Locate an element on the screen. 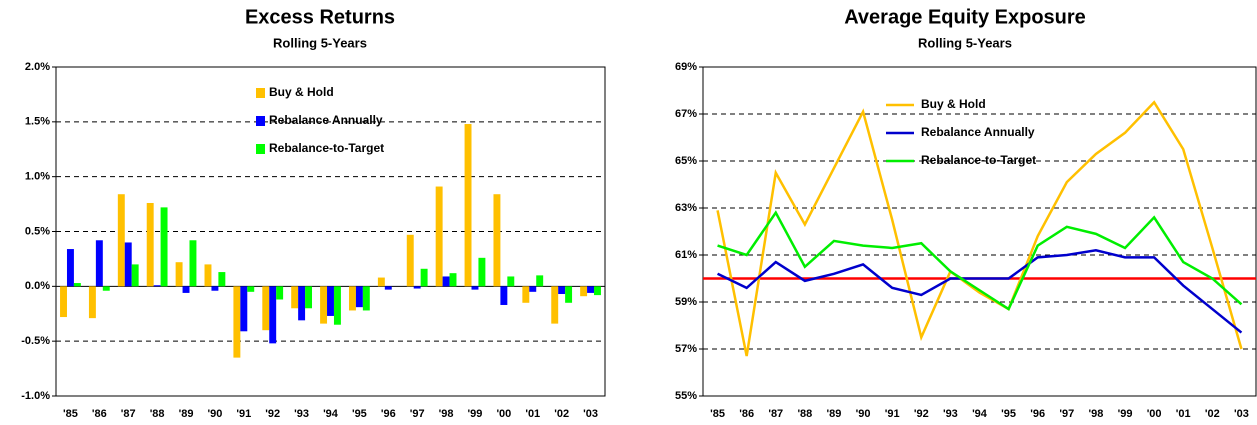  legend-label: Rebalance-to-Target is located at coordinates (978, 160).